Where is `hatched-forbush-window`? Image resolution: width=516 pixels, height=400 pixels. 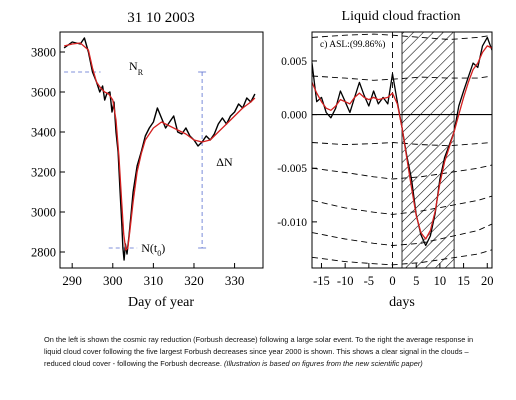
hatched-forbush-window is located at coordinates (428, 150).